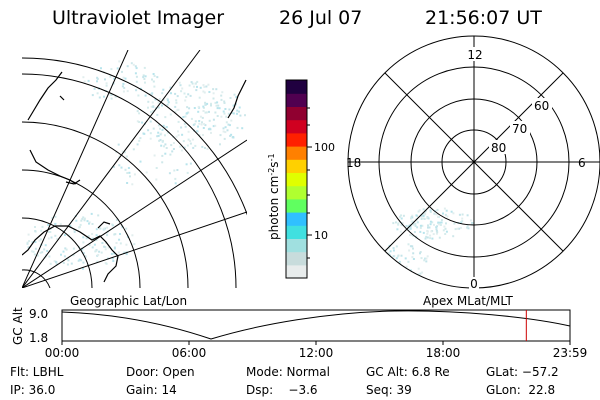 The width and height of the screenshot is (600, 400). What do you see at coordinates (18, 326) in the screenshot?
I see `timeline-y-axis-label: GC Alt` at bounding box center [18, 326].